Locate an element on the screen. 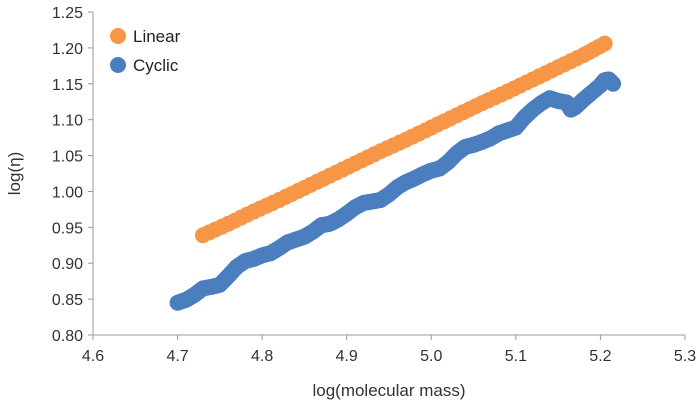  y-tick-label: 1.25 is located at coordinates (67, 13).